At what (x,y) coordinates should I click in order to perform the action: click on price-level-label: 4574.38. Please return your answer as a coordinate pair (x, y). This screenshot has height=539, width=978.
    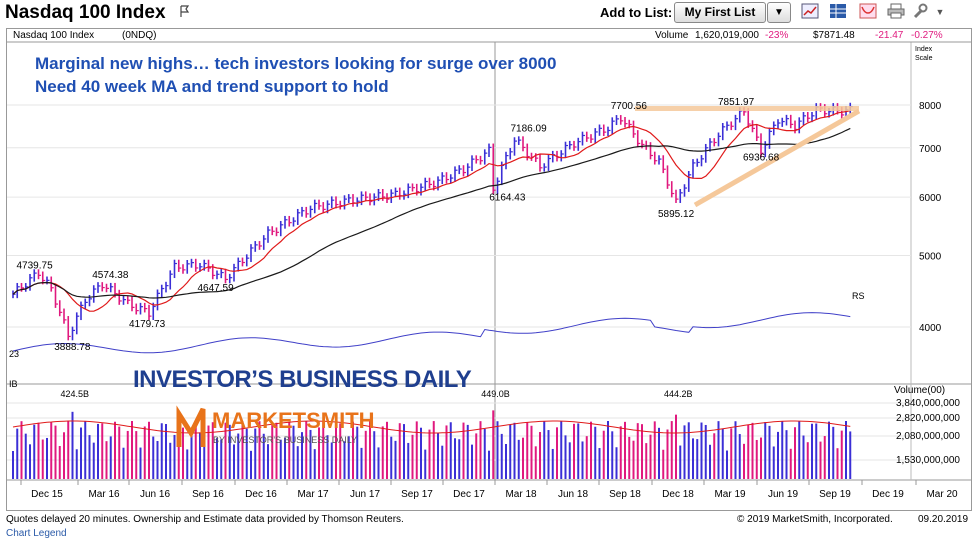
    Looking at the image, I should click on (110, 275).